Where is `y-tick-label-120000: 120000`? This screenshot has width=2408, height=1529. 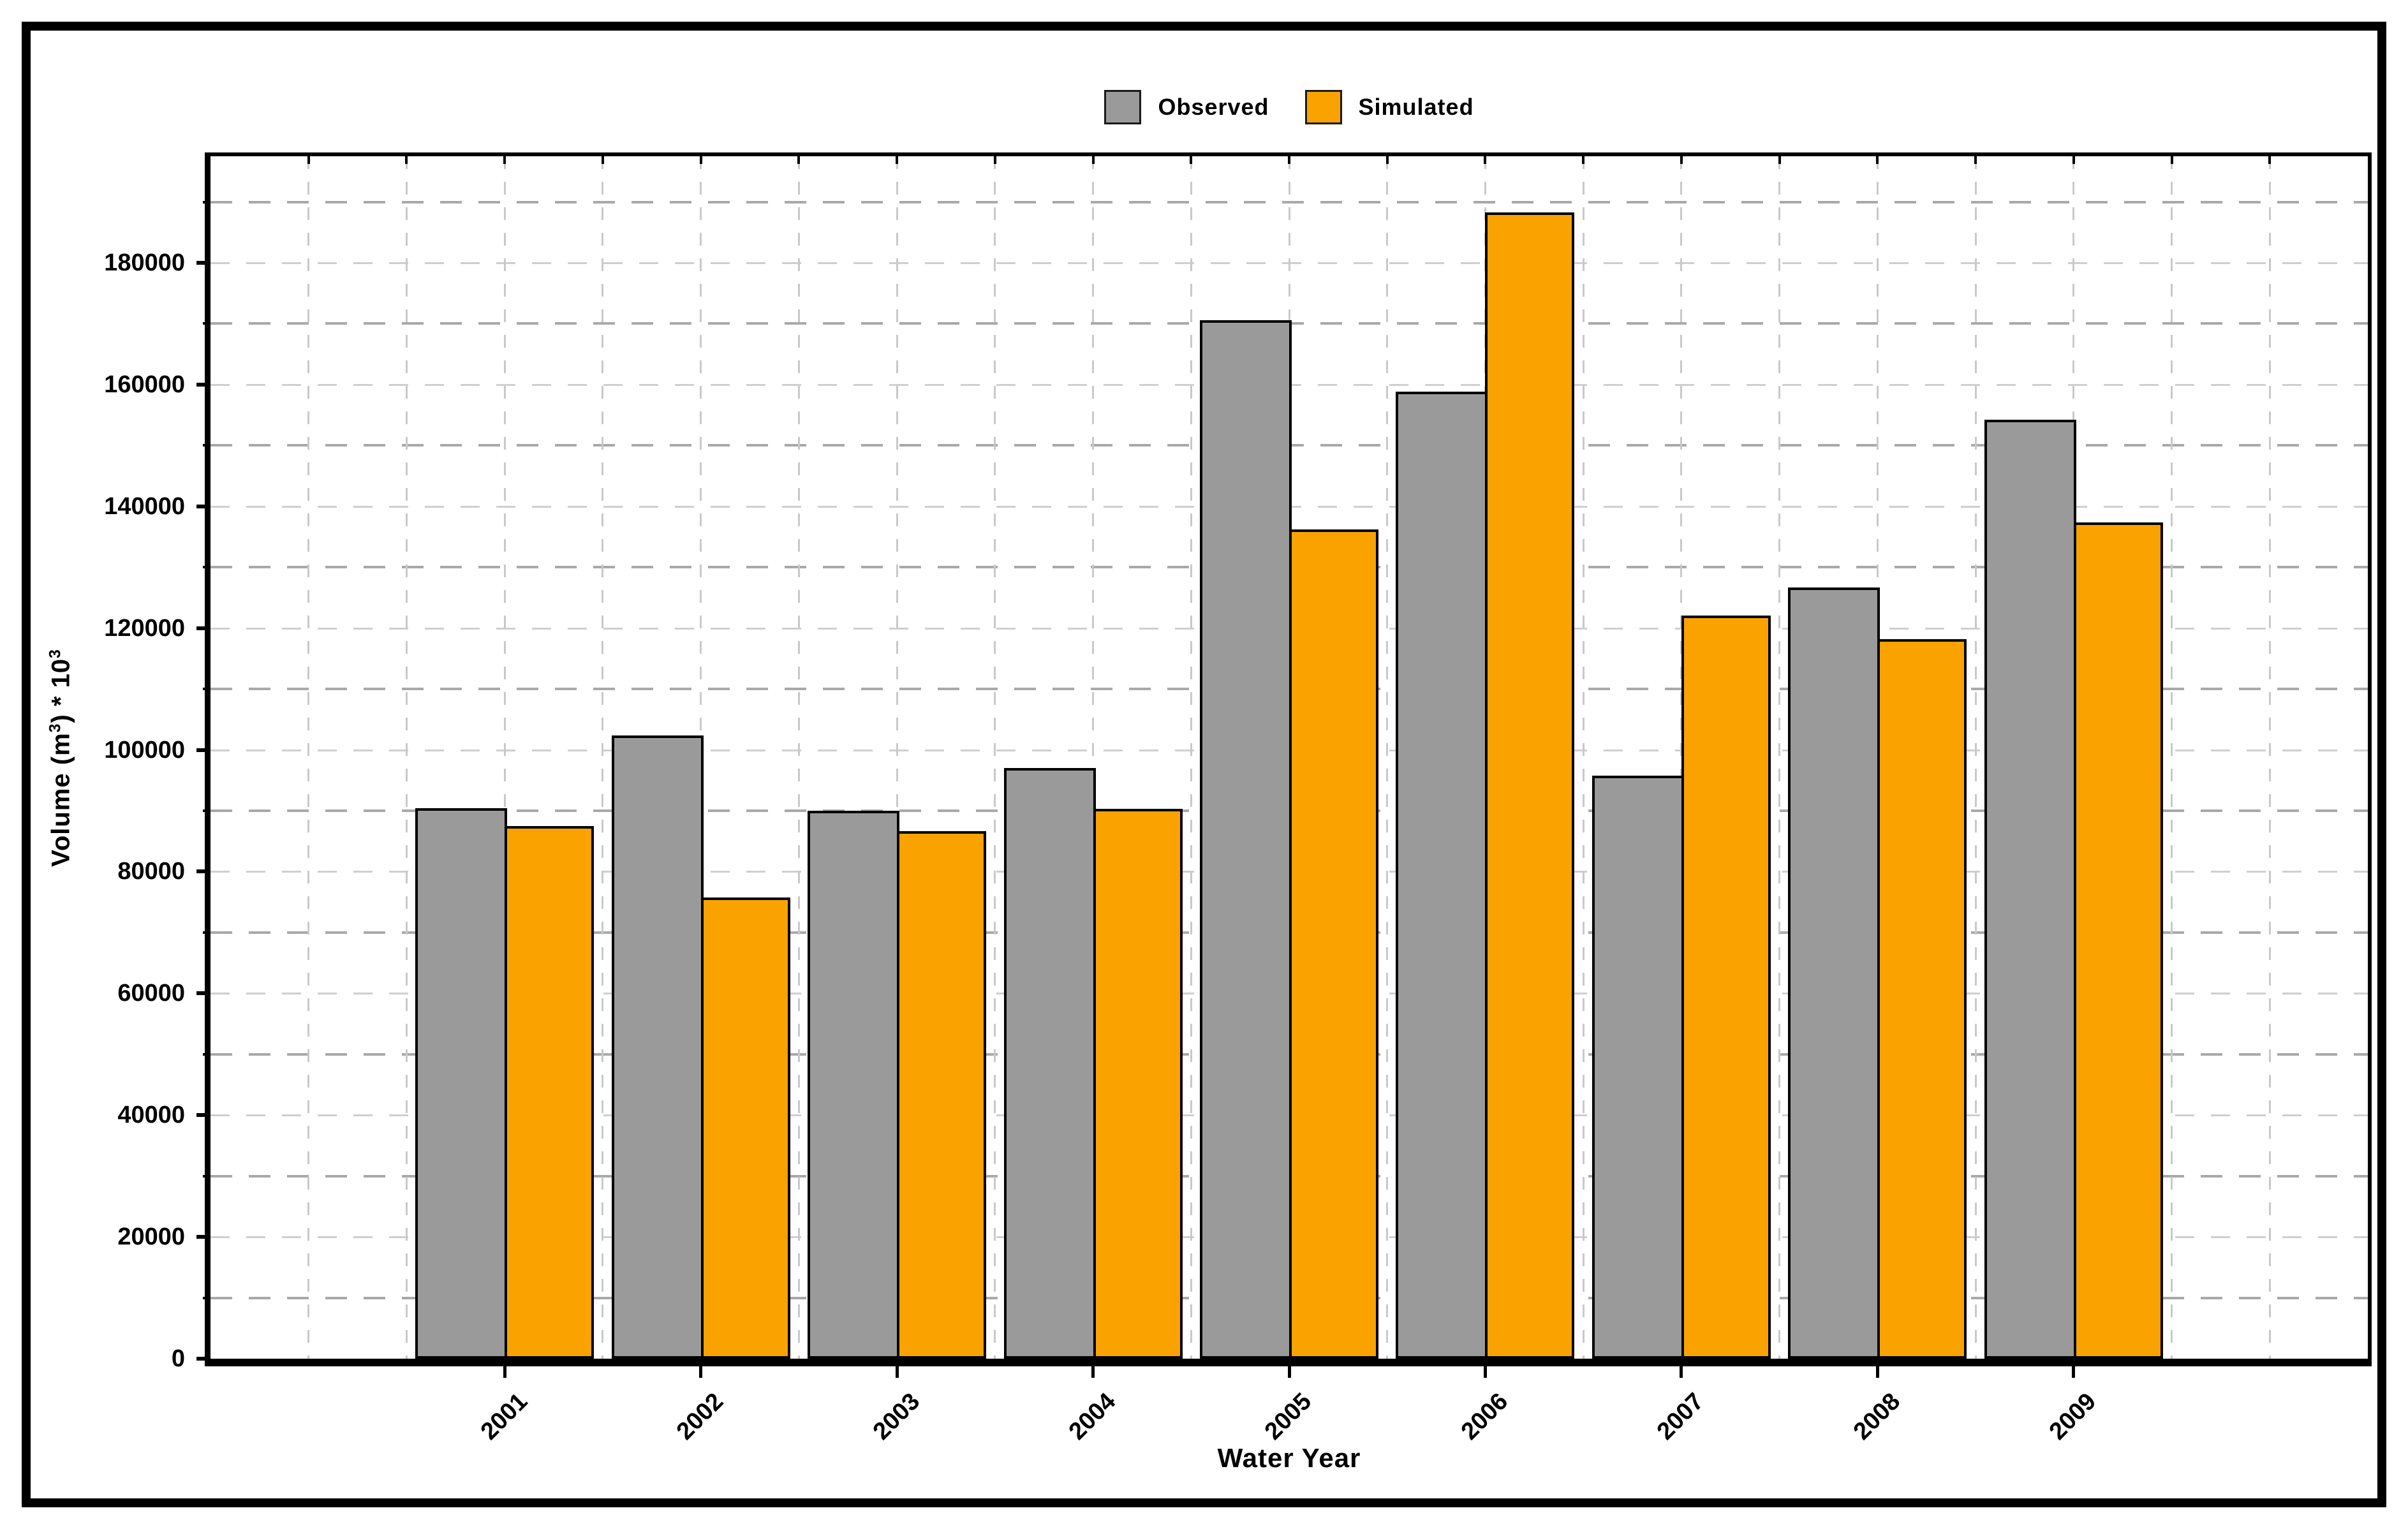 y-tick-label-120000: 120000 is located at coordinates (144, 628).